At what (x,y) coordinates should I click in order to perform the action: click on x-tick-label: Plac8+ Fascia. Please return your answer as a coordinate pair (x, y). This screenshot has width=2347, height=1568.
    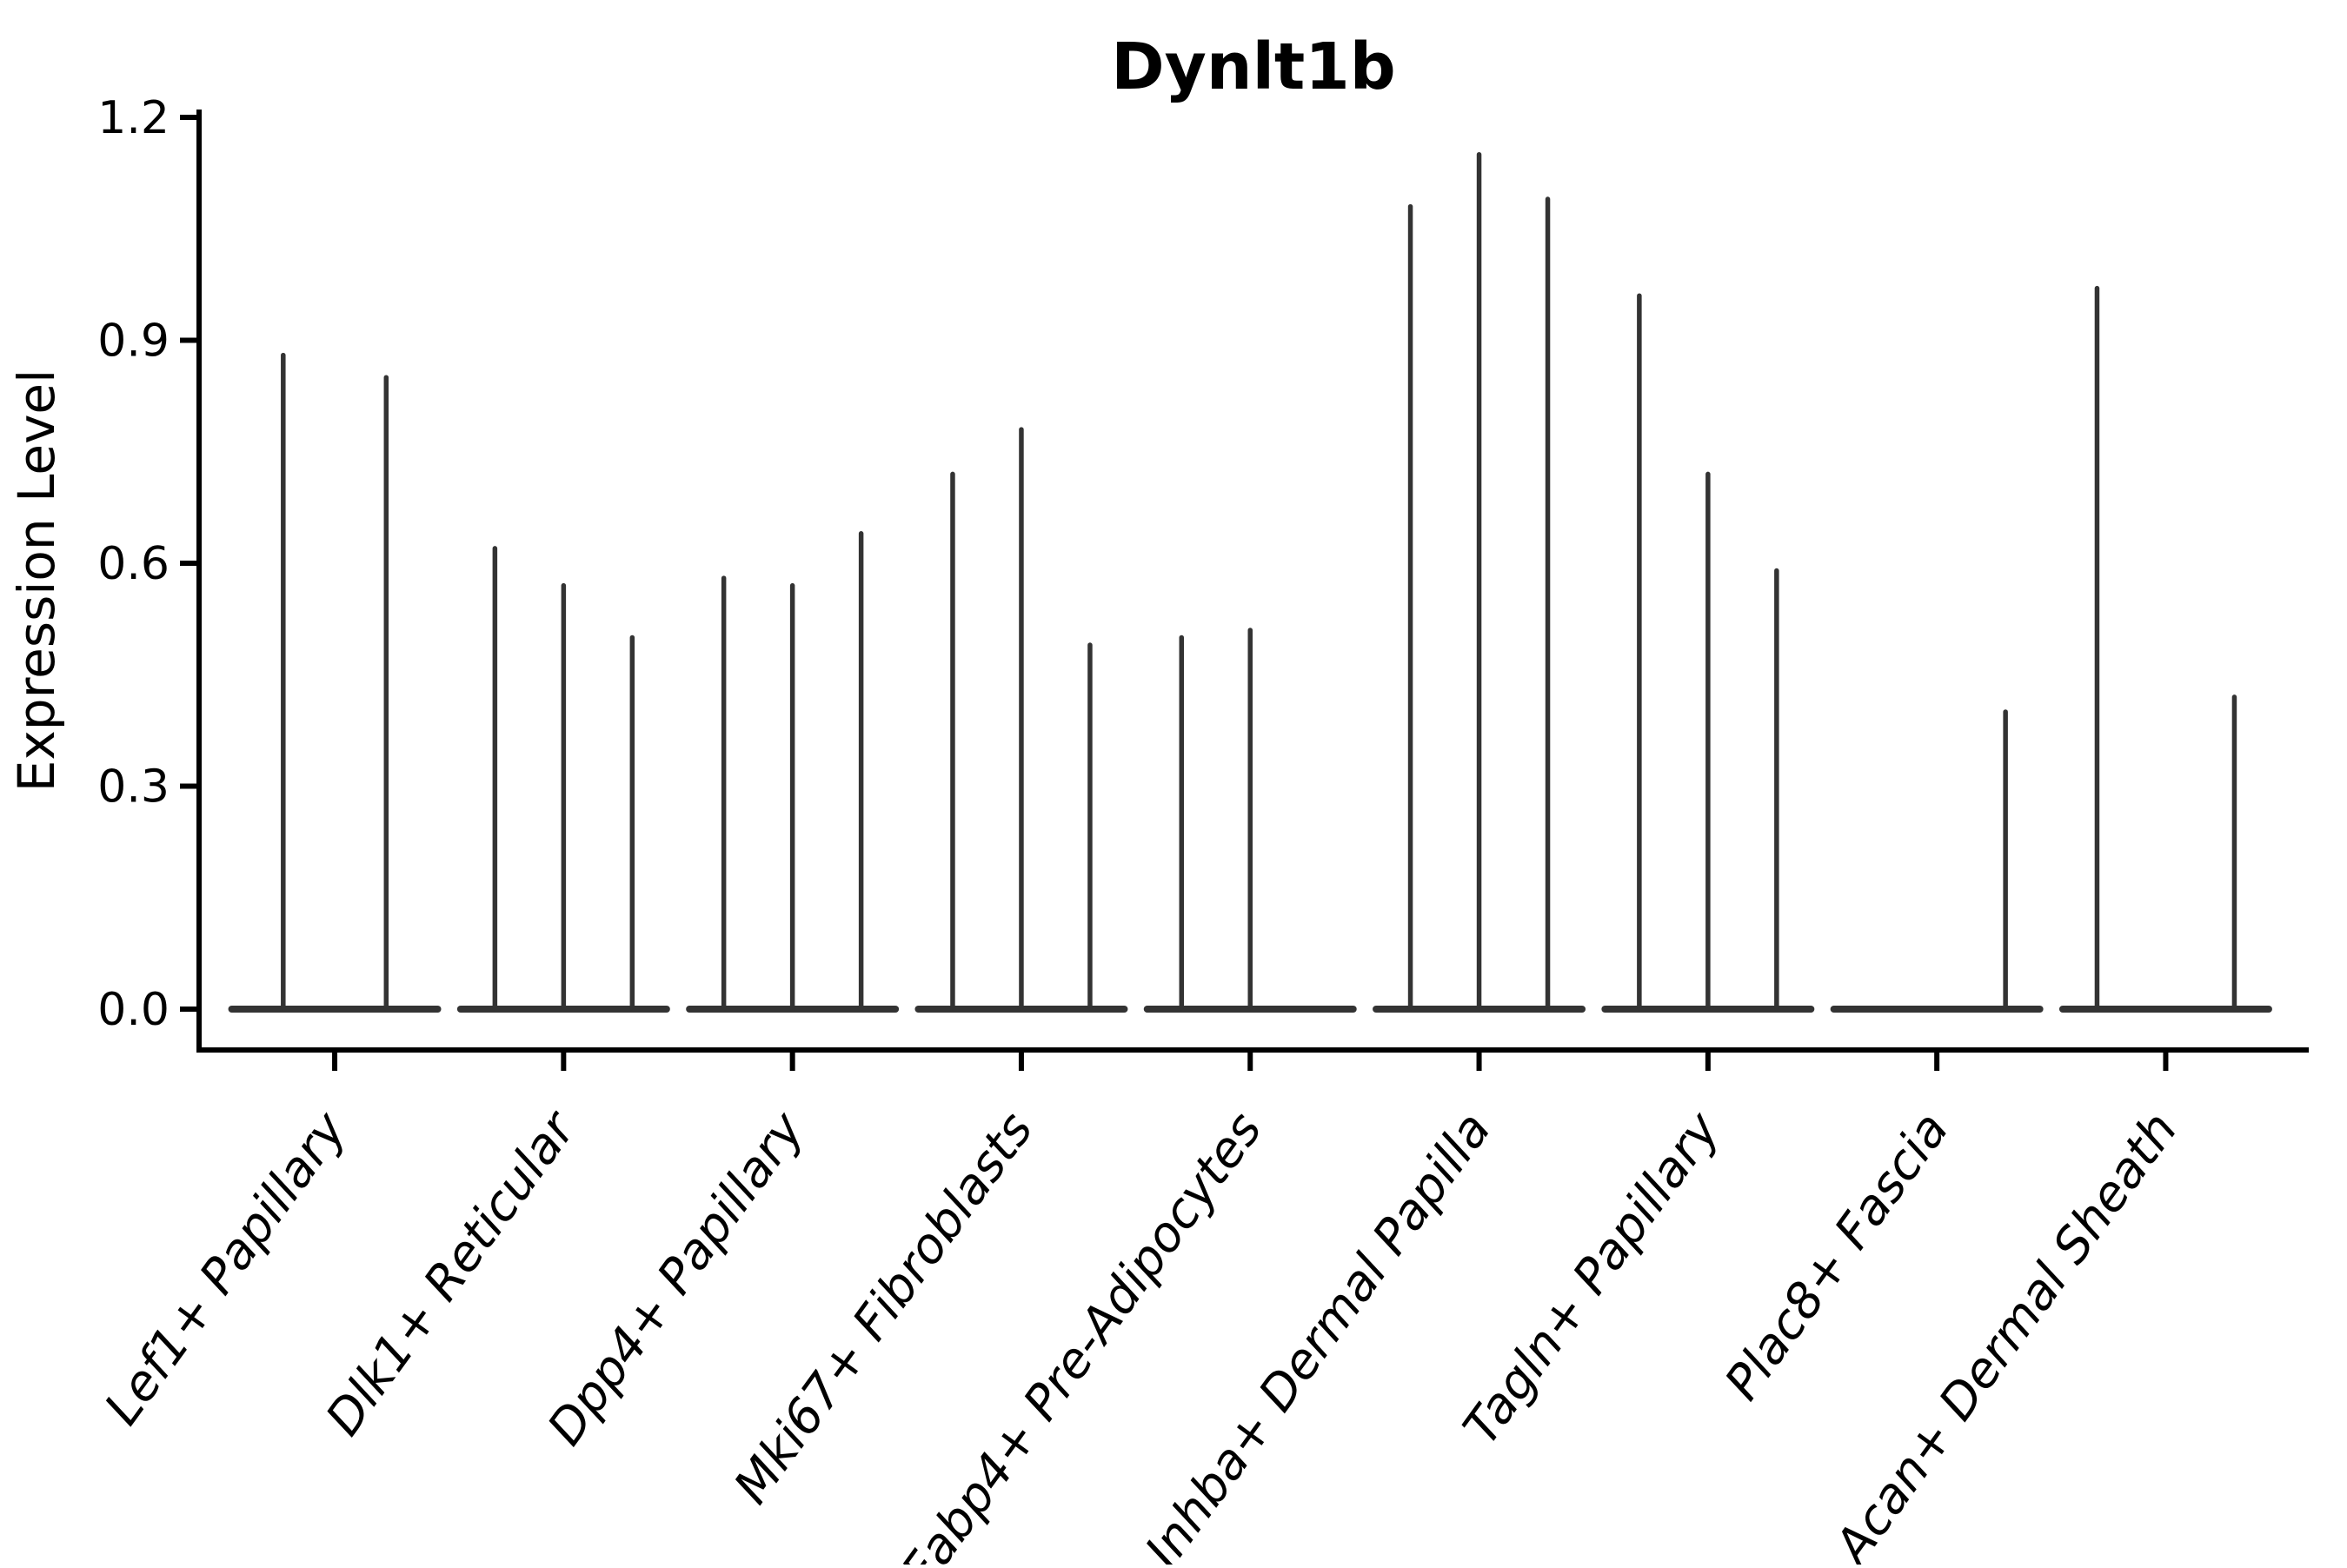
    Looking at the image, I should click on (1837, 1256).